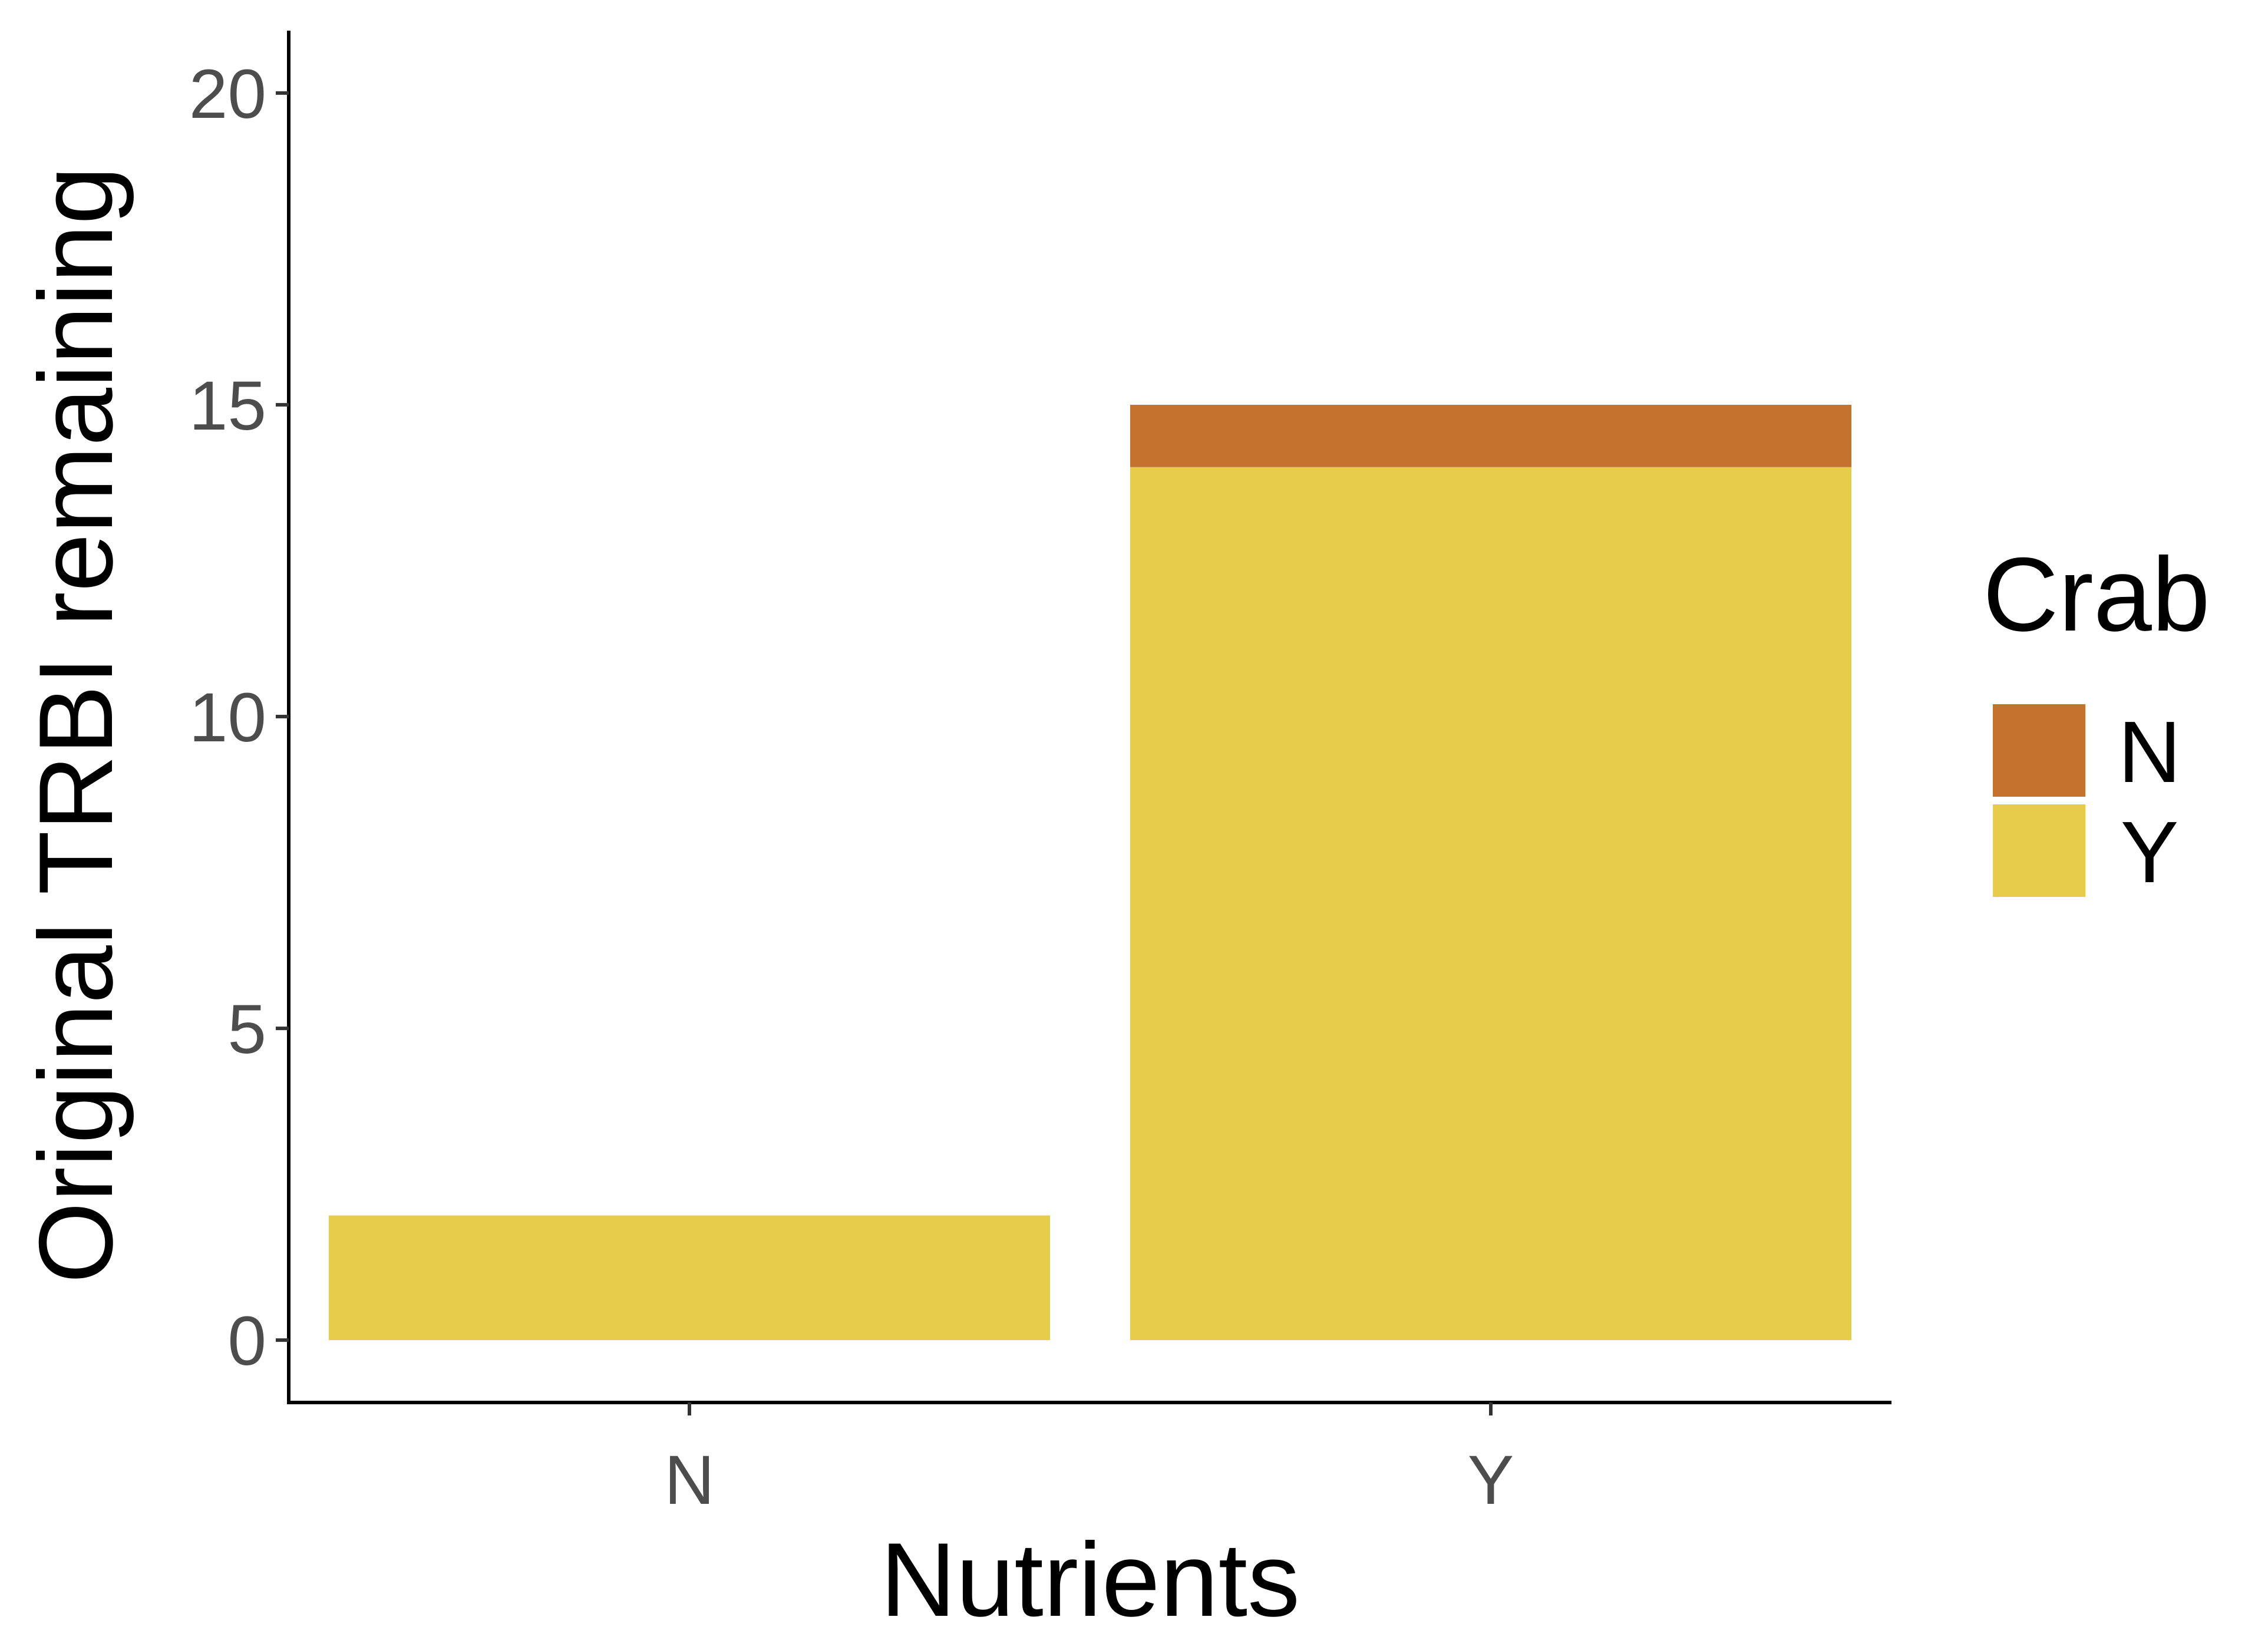 The height and width of the screenshot is (1650, 2268). Describe the element at coordinates (246, 1029) in the screenshot. I see `y-tick-label: 5` at that location.